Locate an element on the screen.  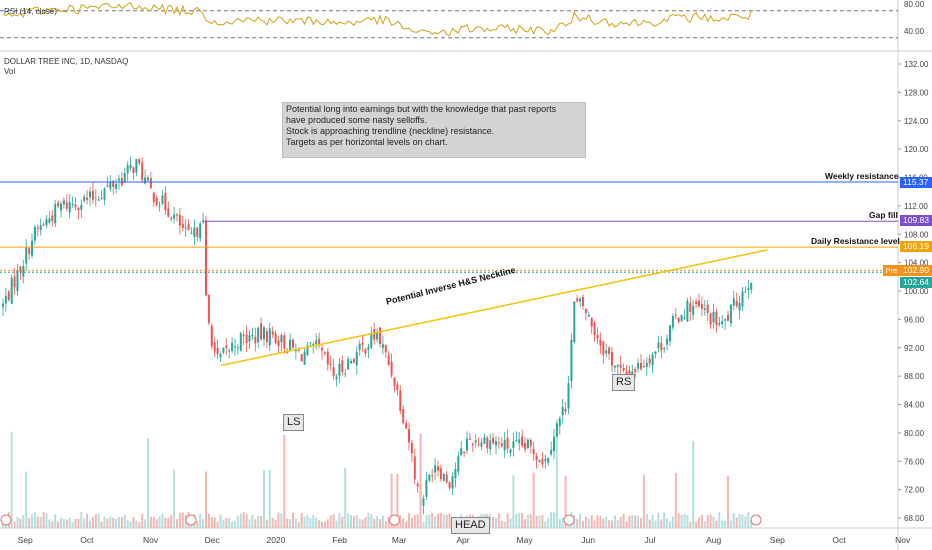
rsi-line is located at coordinates (377, 19).